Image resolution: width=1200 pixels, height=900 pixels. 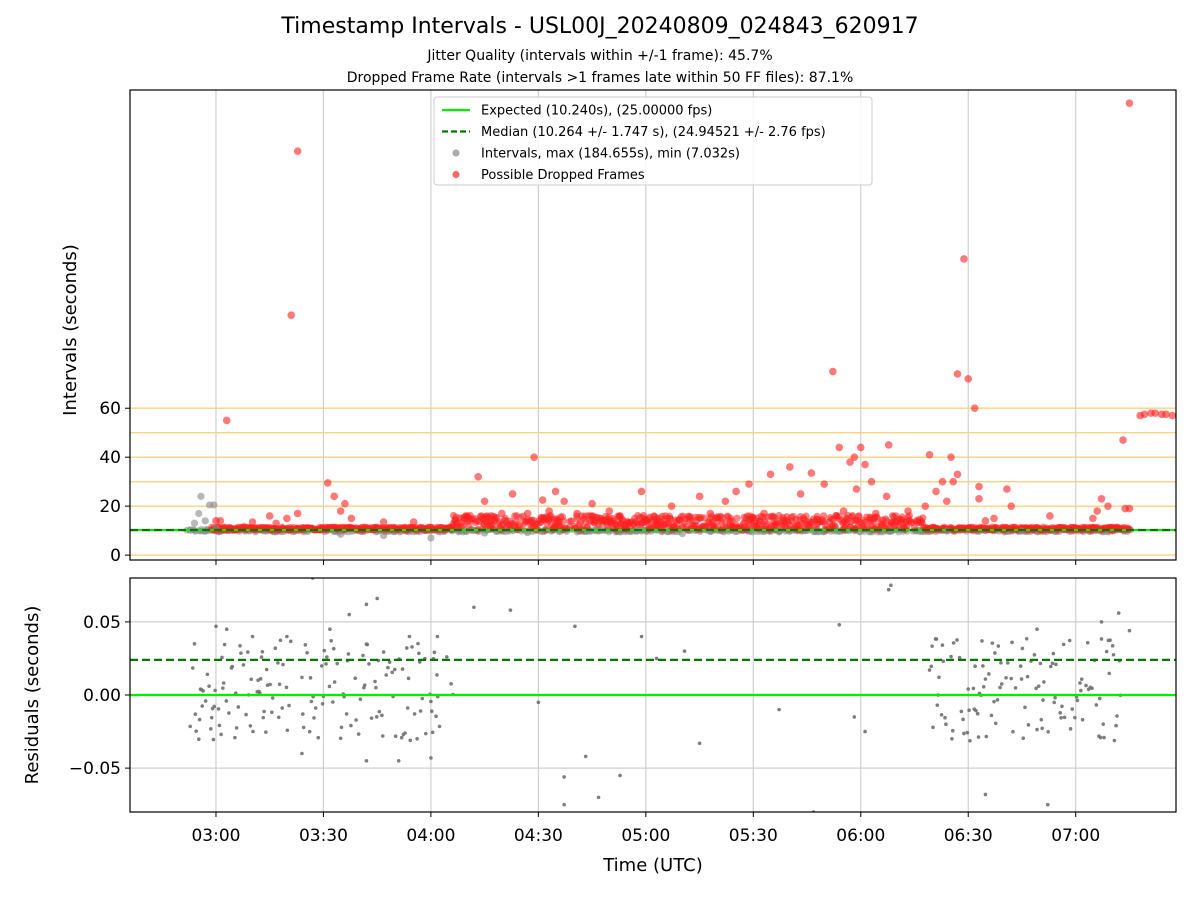 I want to click on y-tick-label: 0, so click(x=115, y=556).